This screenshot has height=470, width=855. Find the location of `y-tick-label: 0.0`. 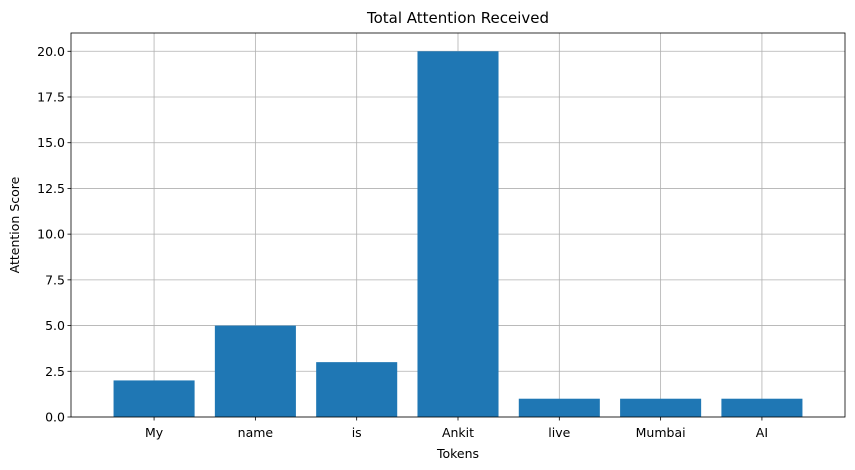

y-tick-label: 0.0 is located at coordinates (55, 417).